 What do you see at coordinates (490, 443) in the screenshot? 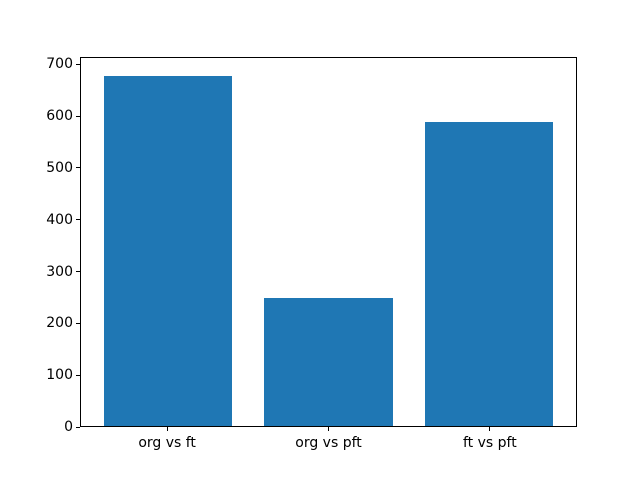
I see `x-tick-label: ft vs pft` at bounding box center [490, 443].